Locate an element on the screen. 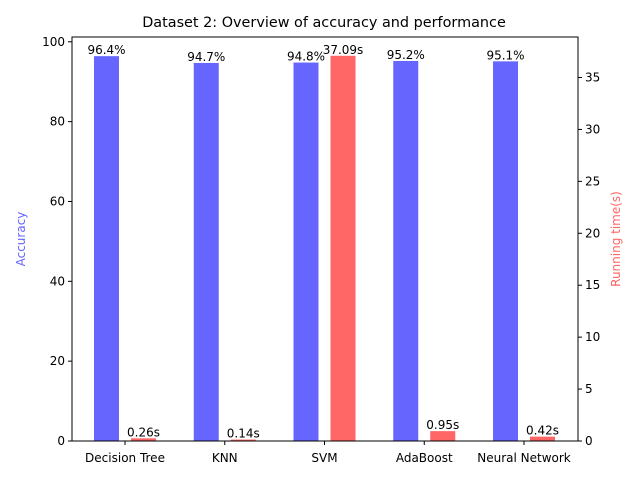 This screenshot has height=480, width=640. x-tick-label-3: AdaBoost is located at coordinates (424, 458).